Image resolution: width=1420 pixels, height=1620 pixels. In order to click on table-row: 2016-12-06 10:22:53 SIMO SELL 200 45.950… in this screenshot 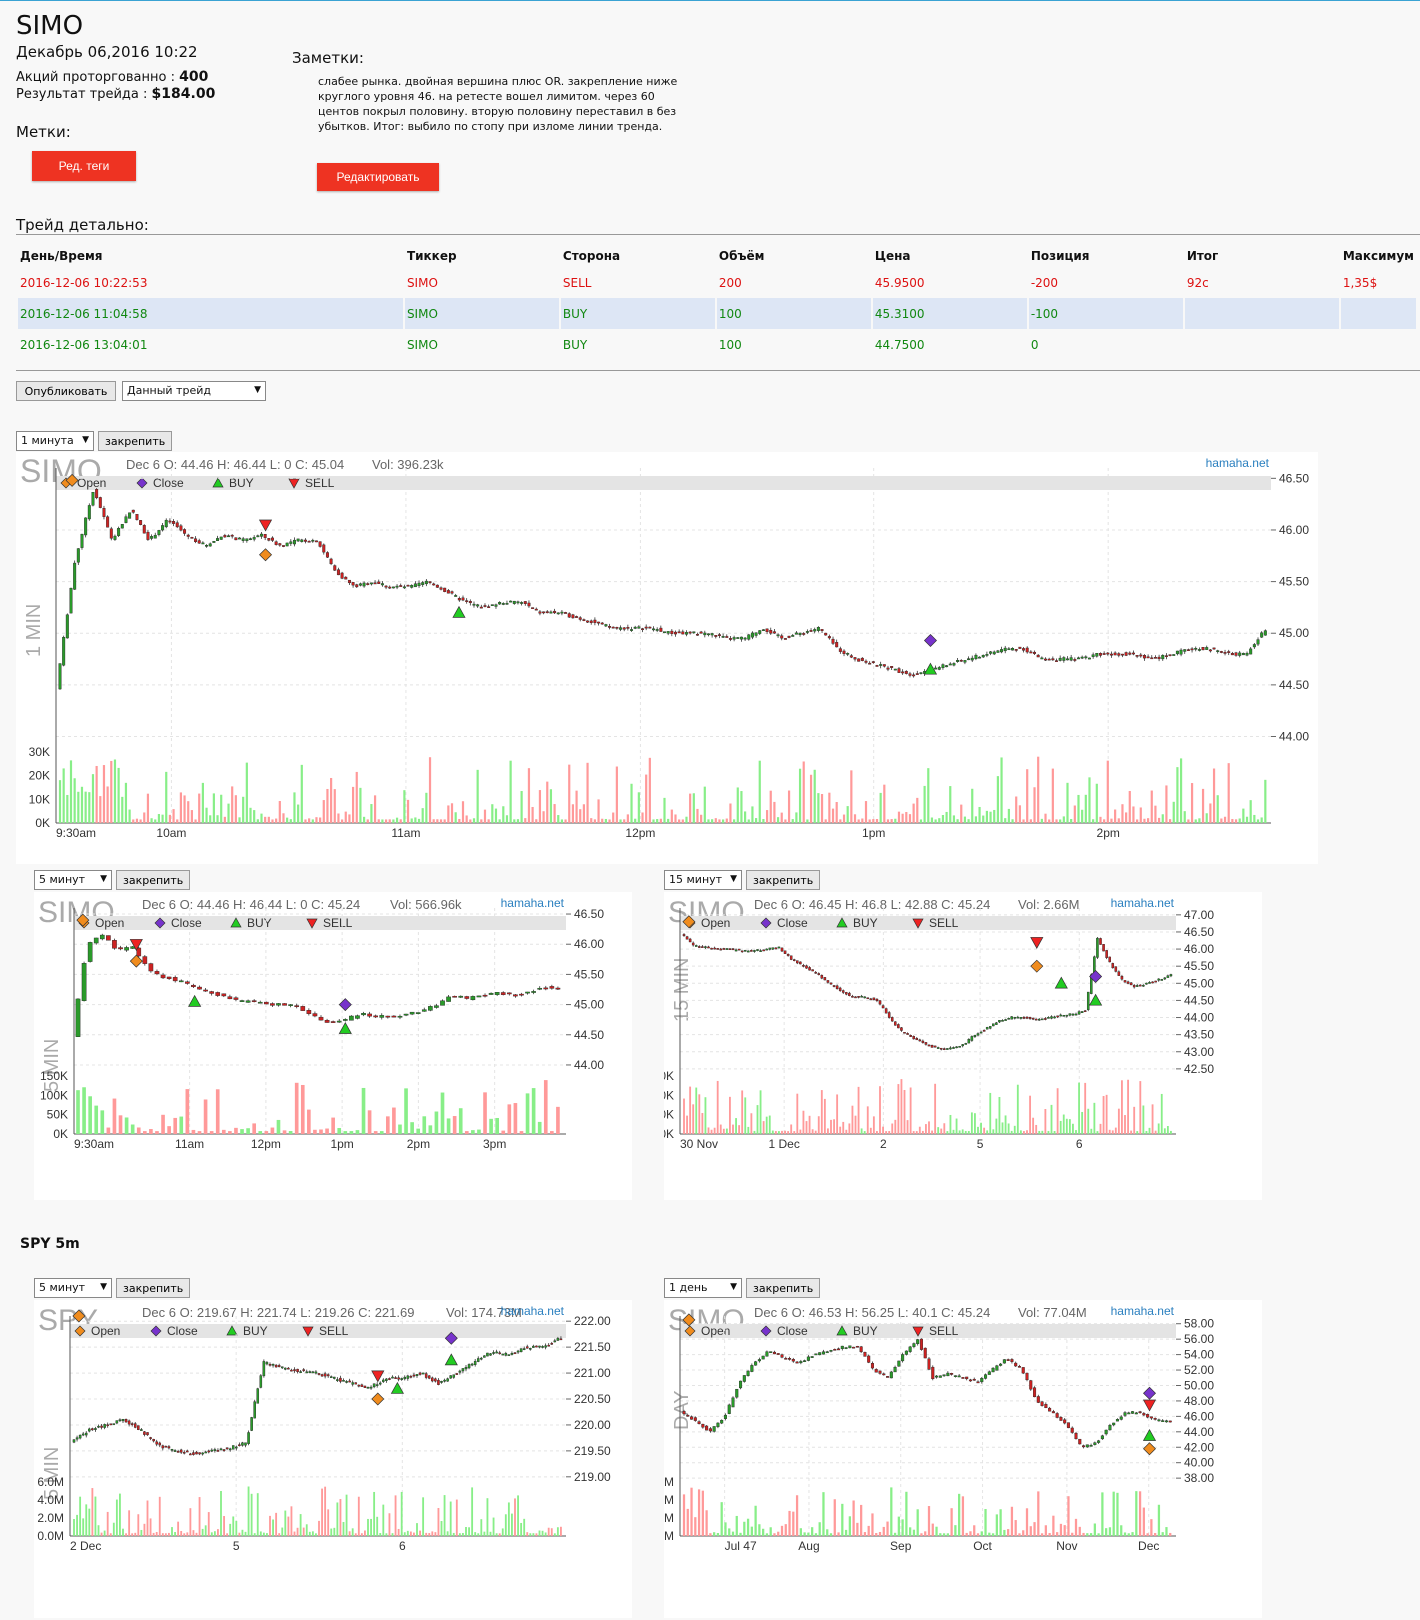, I will do `click(717, 282)`.